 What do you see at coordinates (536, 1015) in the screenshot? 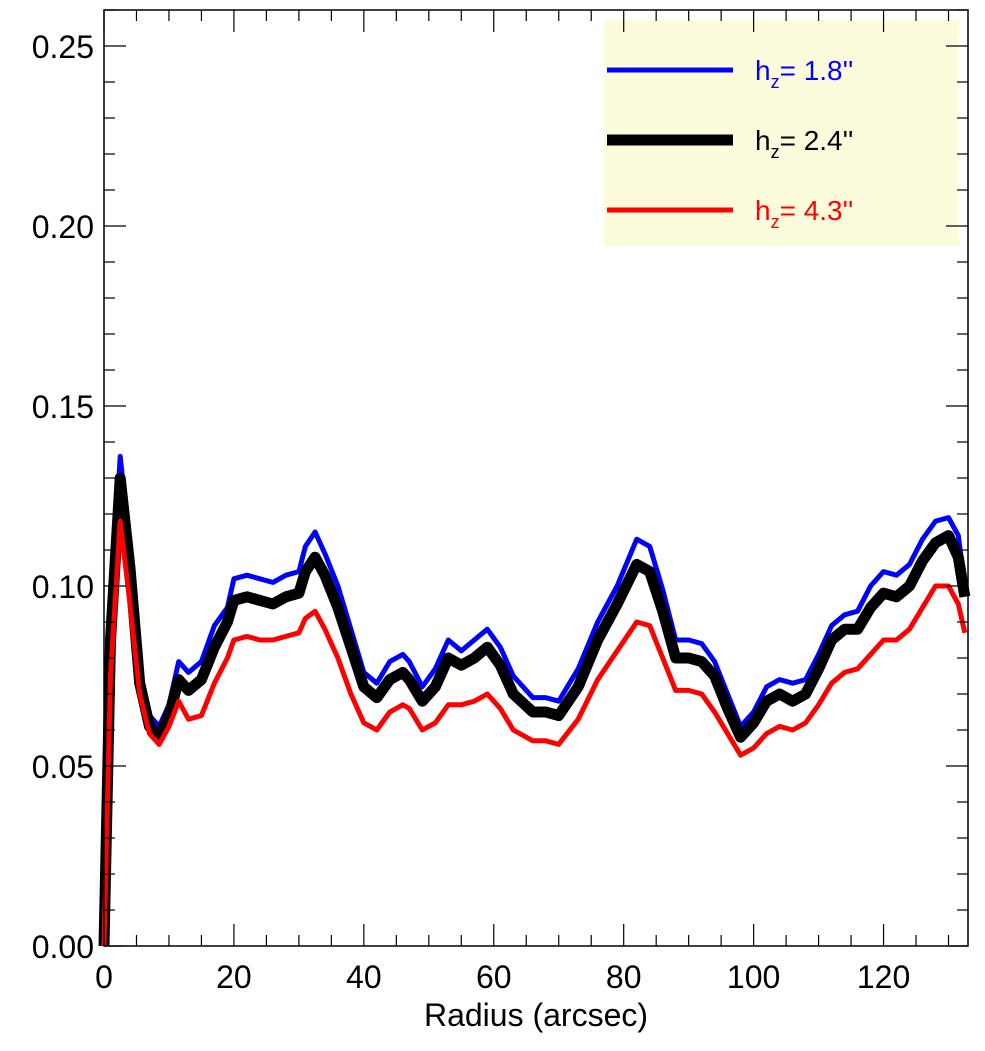
I see `x-axis-title: Radius (arcsec)` at bounding box center [536, 1015].